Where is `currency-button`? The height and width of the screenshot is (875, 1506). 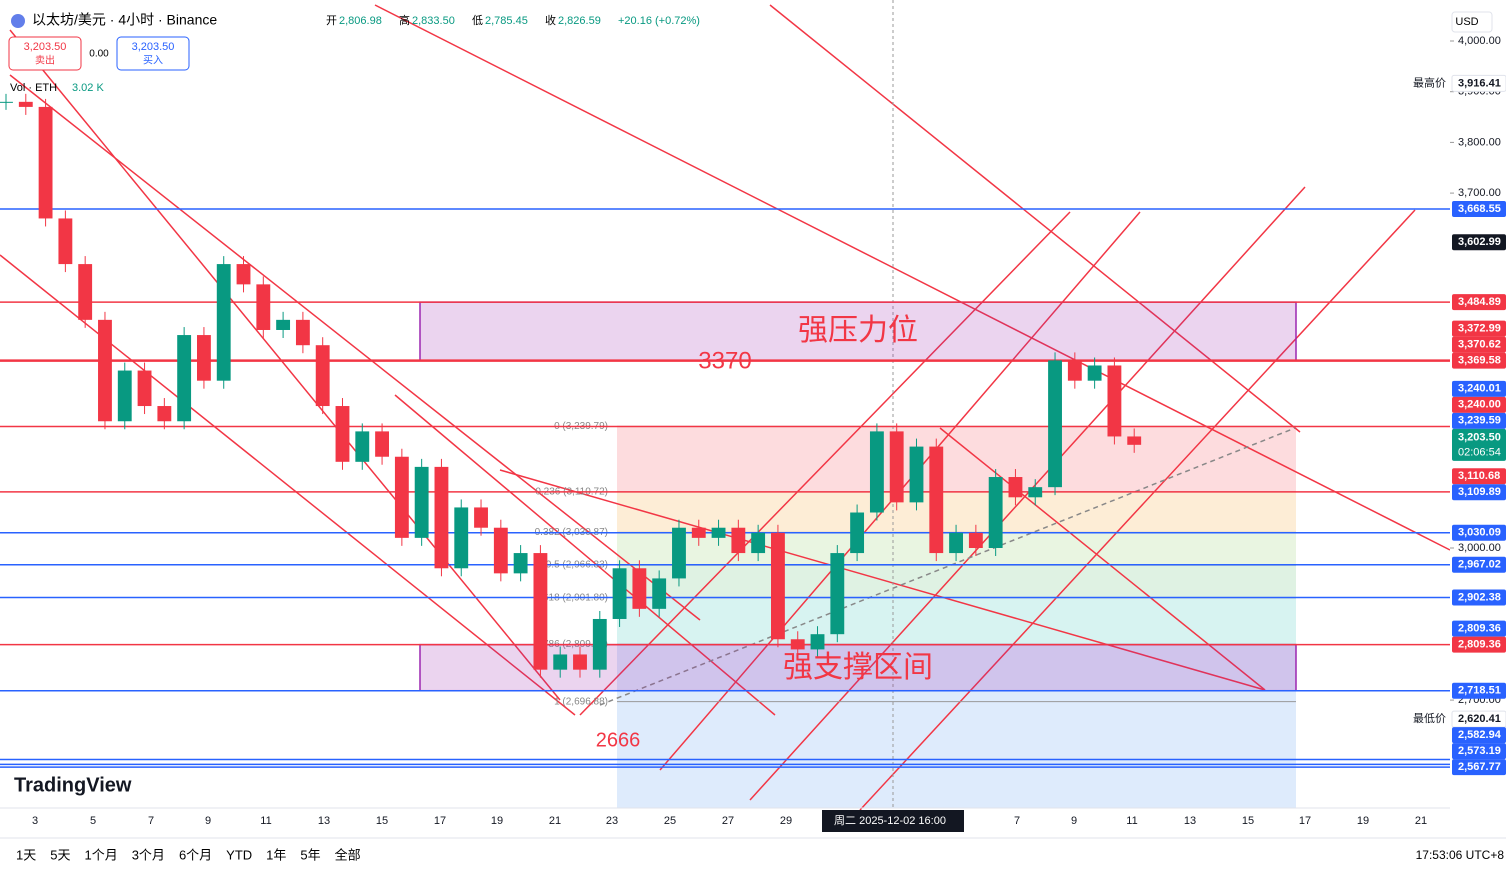
currency-button is located at coordinates (1472, 22).